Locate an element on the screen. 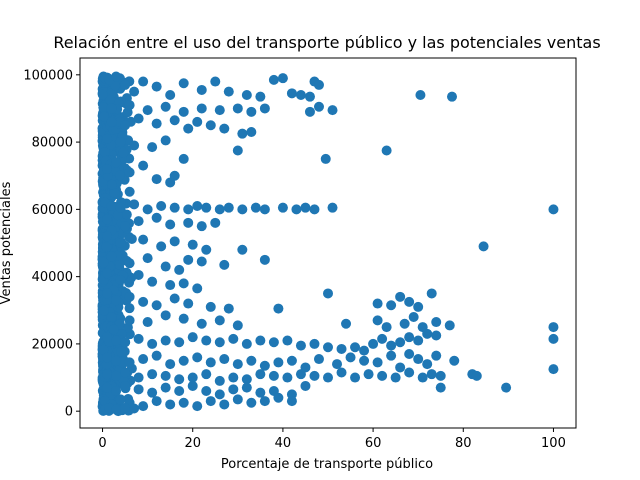 Image resolution: width=640 pixels, height=480 pixels. x-tick-label: 100 is located at coordinates (553, 443).